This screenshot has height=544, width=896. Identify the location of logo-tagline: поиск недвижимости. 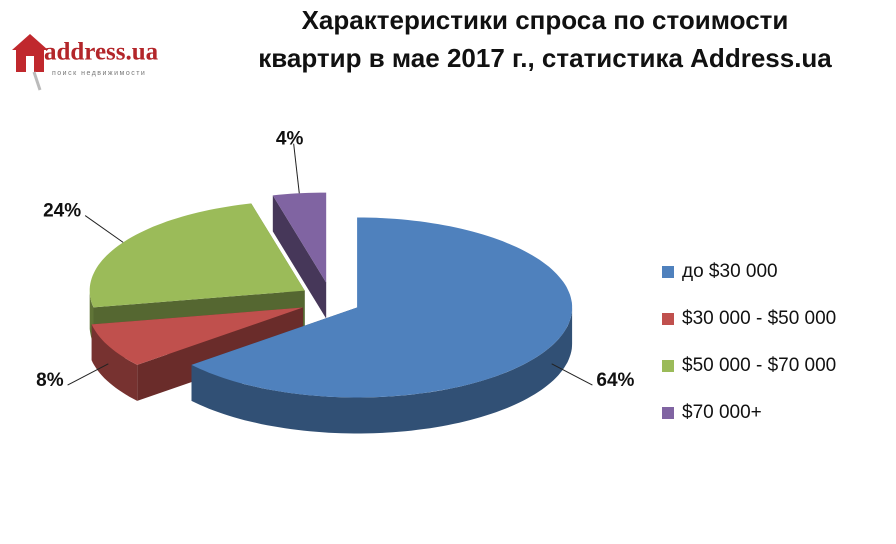
(99, 73).